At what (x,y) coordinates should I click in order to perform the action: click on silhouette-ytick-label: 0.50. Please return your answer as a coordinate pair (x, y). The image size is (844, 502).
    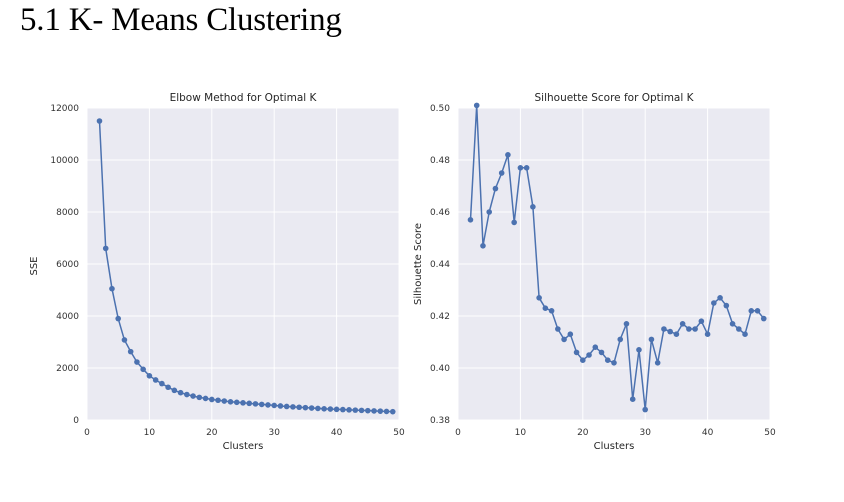
    Looking at the image, I should click on (440, 109).